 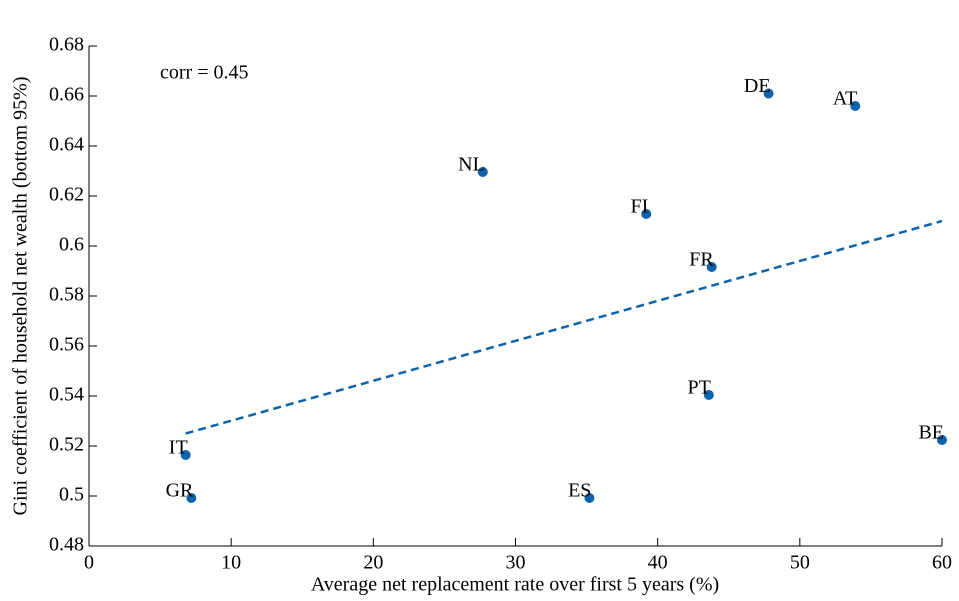 What do you see at coordinates (639, 207) in the screenshot?
I see `point-label: FI` at bounding box center [639, 207].